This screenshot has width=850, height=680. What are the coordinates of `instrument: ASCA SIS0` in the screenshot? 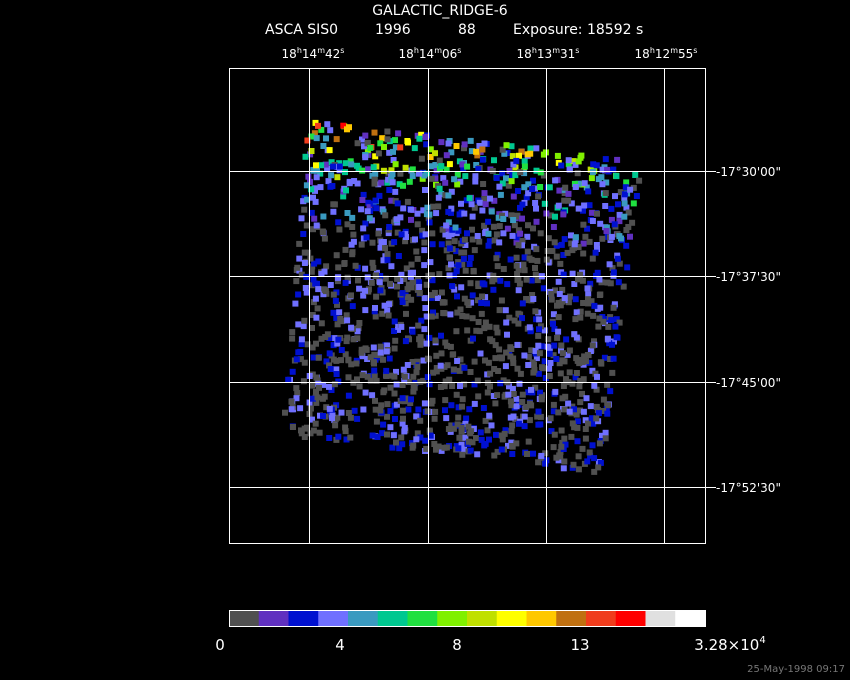 It's located at (301, 30).